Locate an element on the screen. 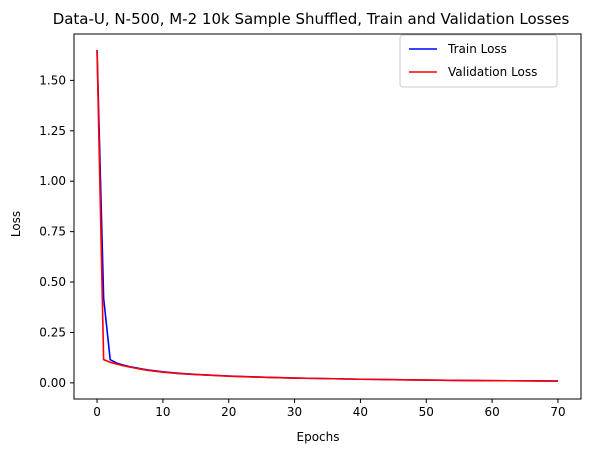 This screenshot has height=453, width=616. y-tick-label: 1.50 is located at coordinates (52, 80).